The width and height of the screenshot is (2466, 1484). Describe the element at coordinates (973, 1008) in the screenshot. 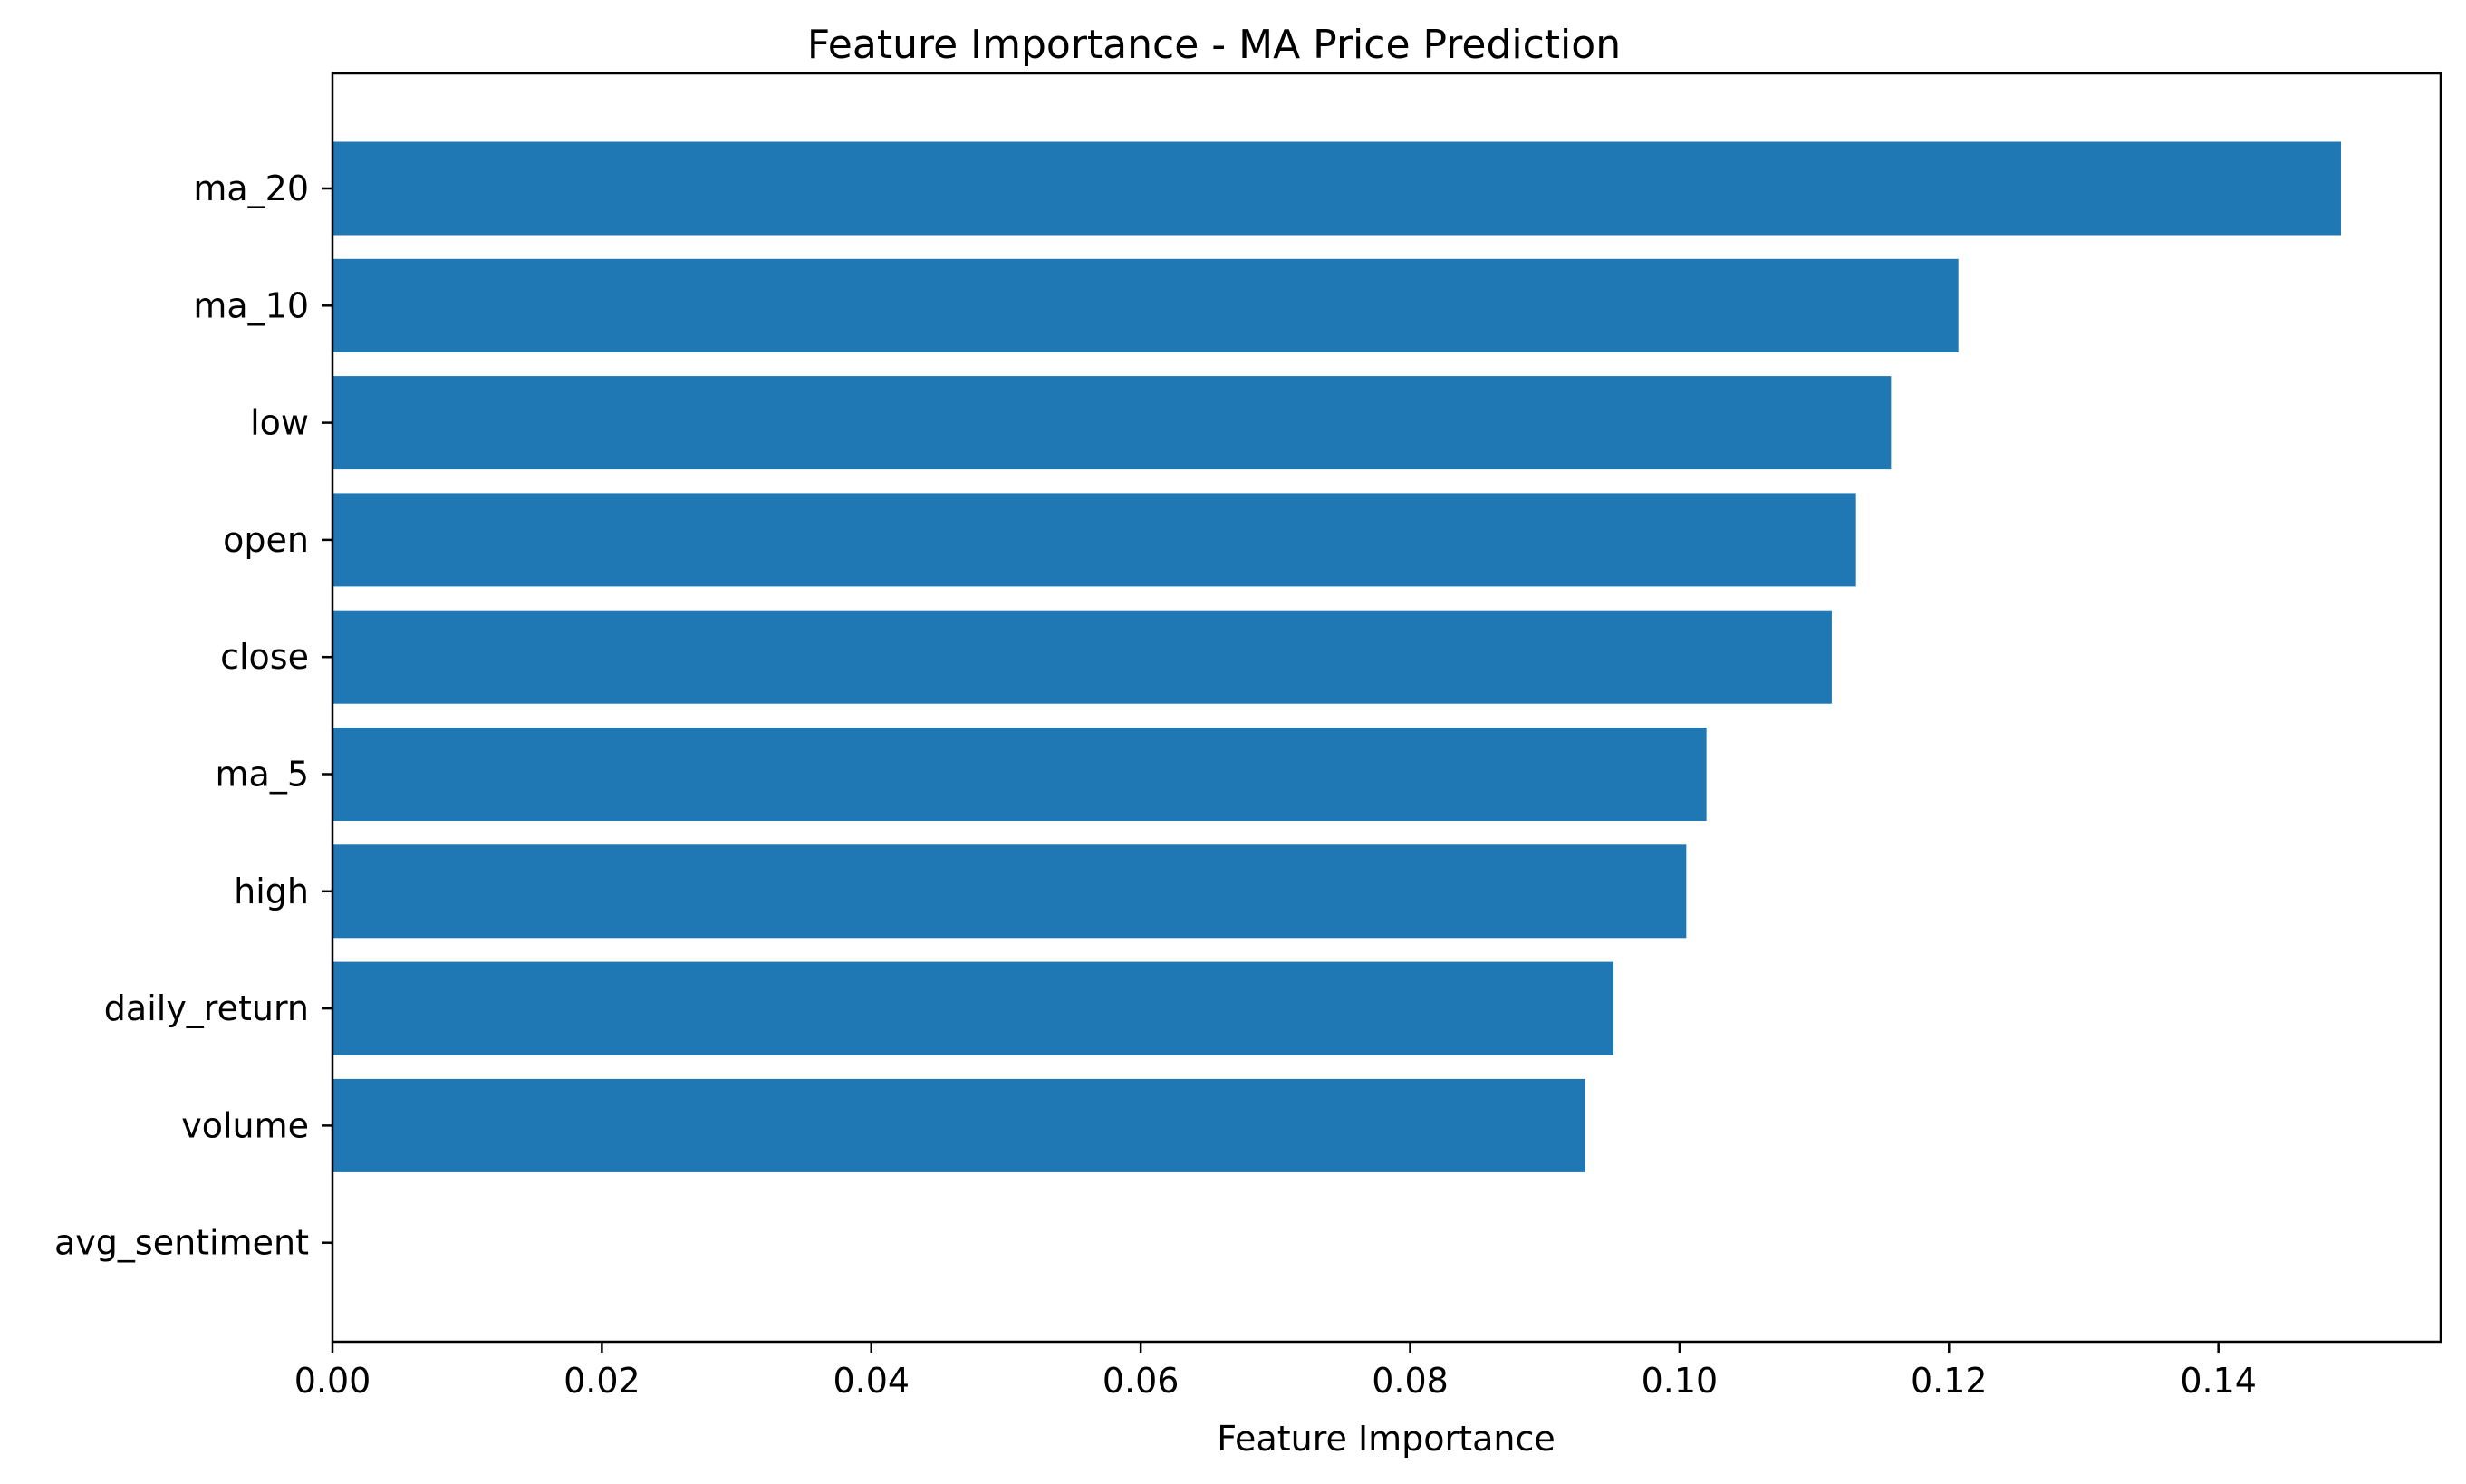

I see `bar-daily_return` at that location.